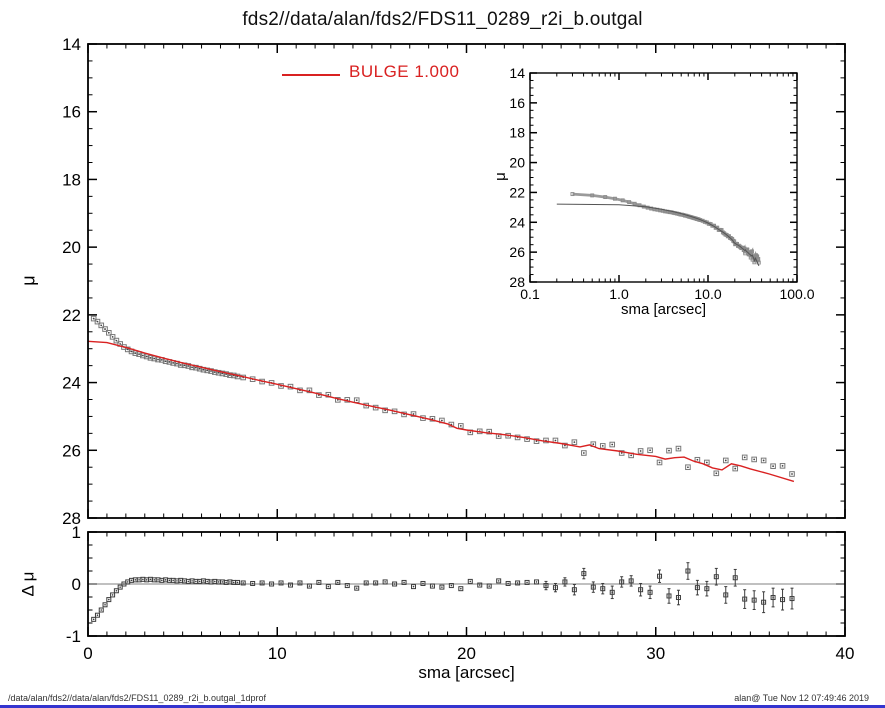 This screenshot has height=708, width=885. Describe the element at coordinates (311, 75) in the screenshot. I see `legend-model-line-swatch` at that location.